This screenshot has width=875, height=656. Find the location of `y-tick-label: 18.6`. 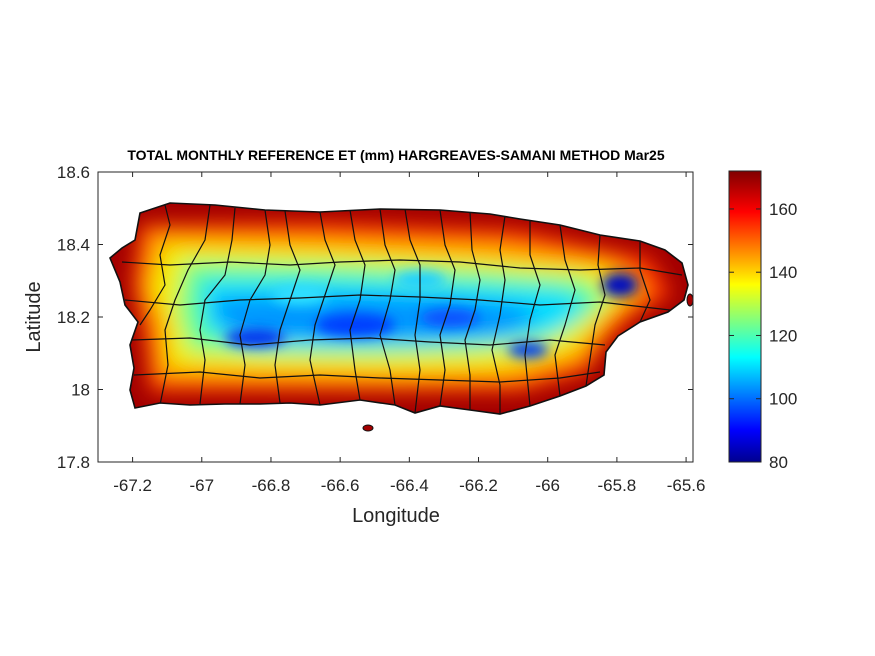

y-tick-label: 18.6 is located at coordinates (73, 172).